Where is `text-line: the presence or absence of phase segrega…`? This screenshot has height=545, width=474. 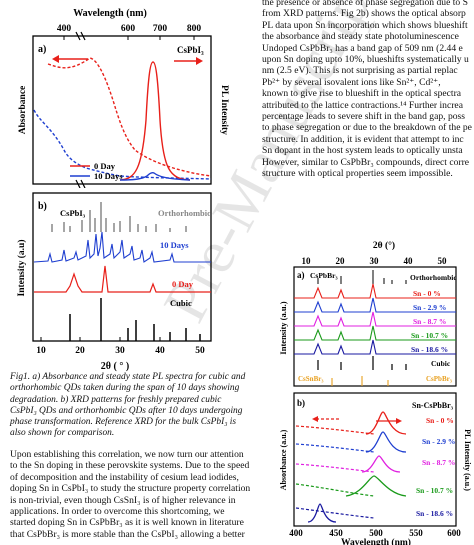
text-line: the presence or absence of phase segrega… is located at coordinates (365, 4).